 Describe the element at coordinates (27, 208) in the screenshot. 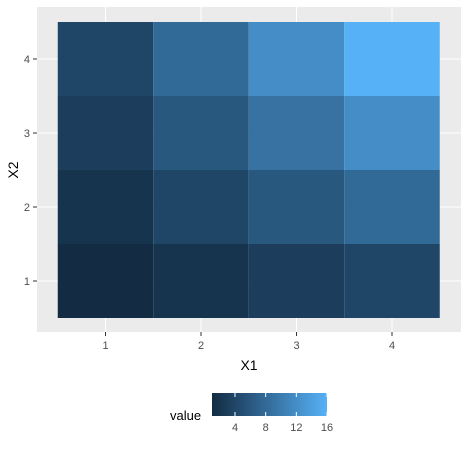

I see `y-tick-label: 2` at that location.